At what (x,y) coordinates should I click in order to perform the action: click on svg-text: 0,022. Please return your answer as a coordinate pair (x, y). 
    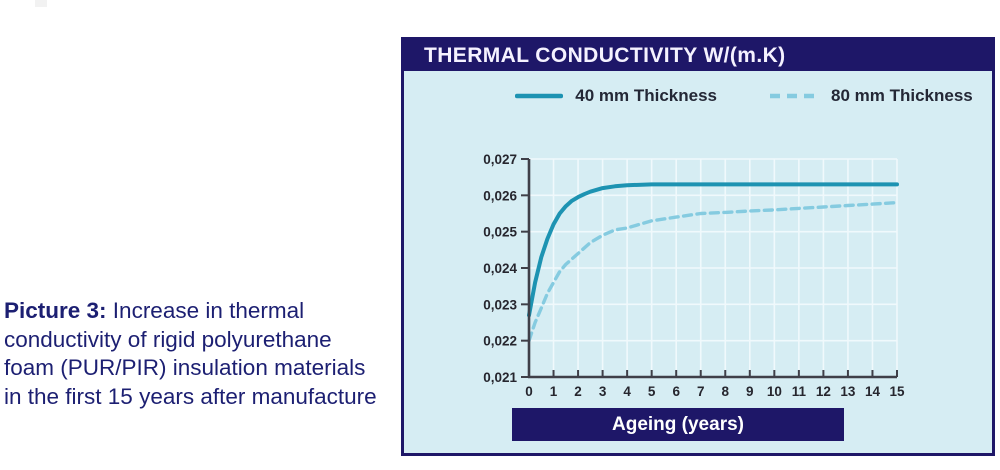
    Looking at the image, I should click on (500, 341).